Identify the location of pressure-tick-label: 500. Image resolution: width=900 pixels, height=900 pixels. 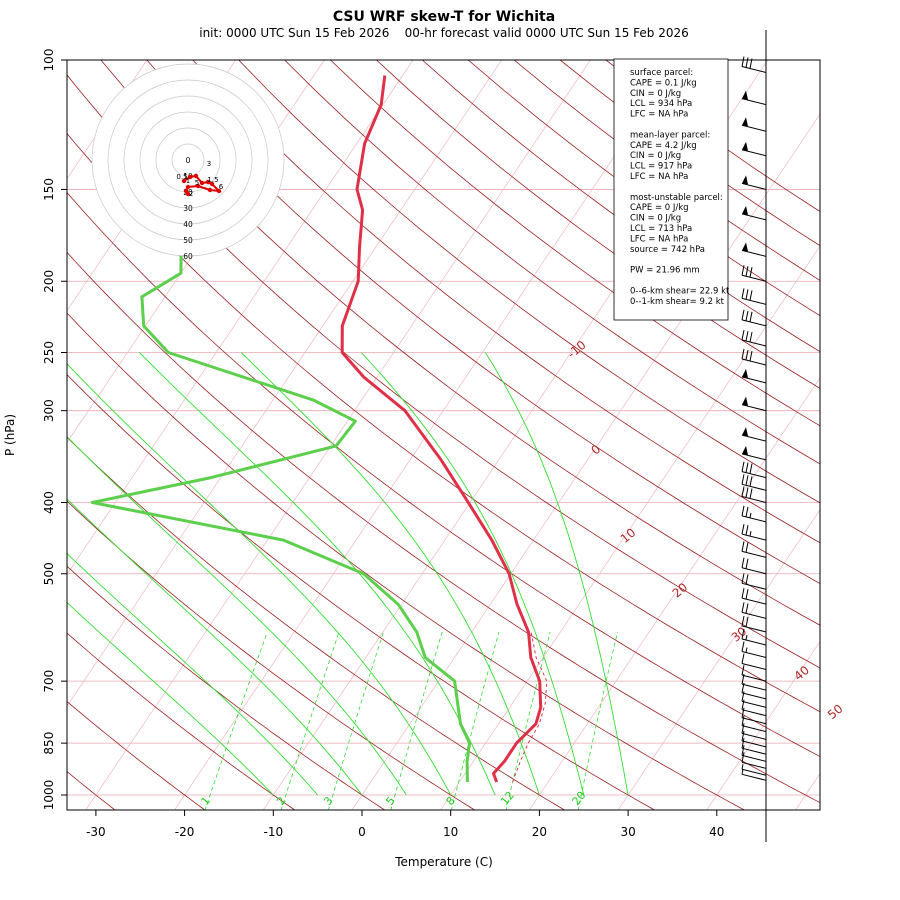
(49, 573).